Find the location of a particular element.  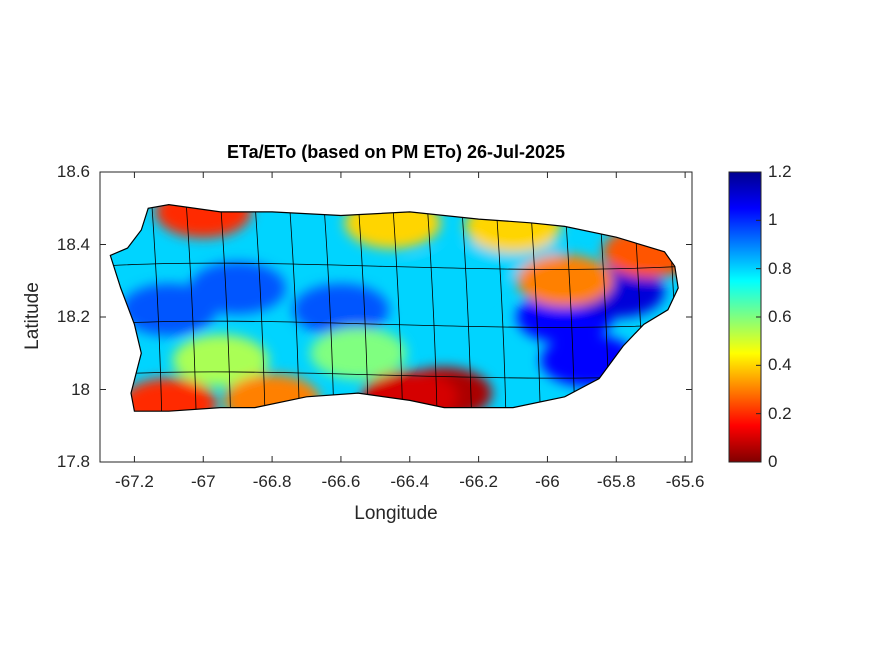

x-tick-label: -67.2 is located at coordinates (134, 481).